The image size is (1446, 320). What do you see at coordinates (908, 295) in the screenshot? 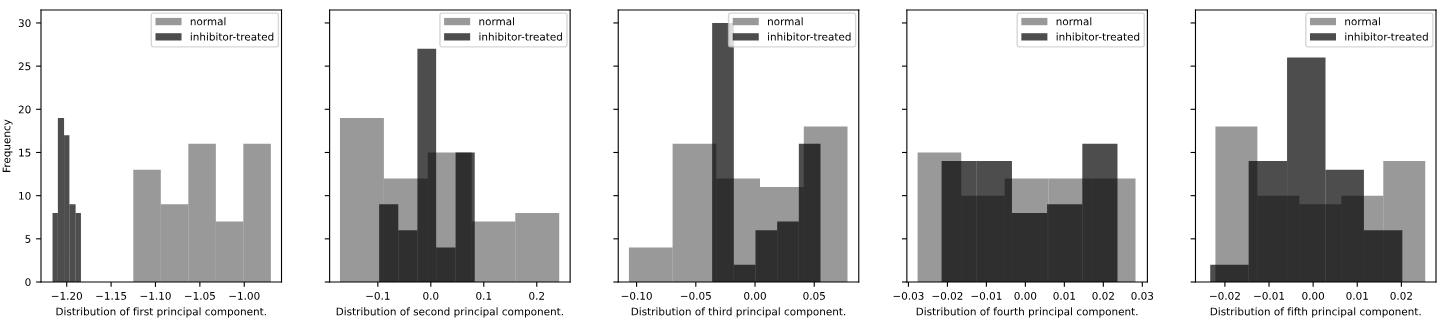
I see `x-tick-label: −0.03` at bounding box center [908, 295].